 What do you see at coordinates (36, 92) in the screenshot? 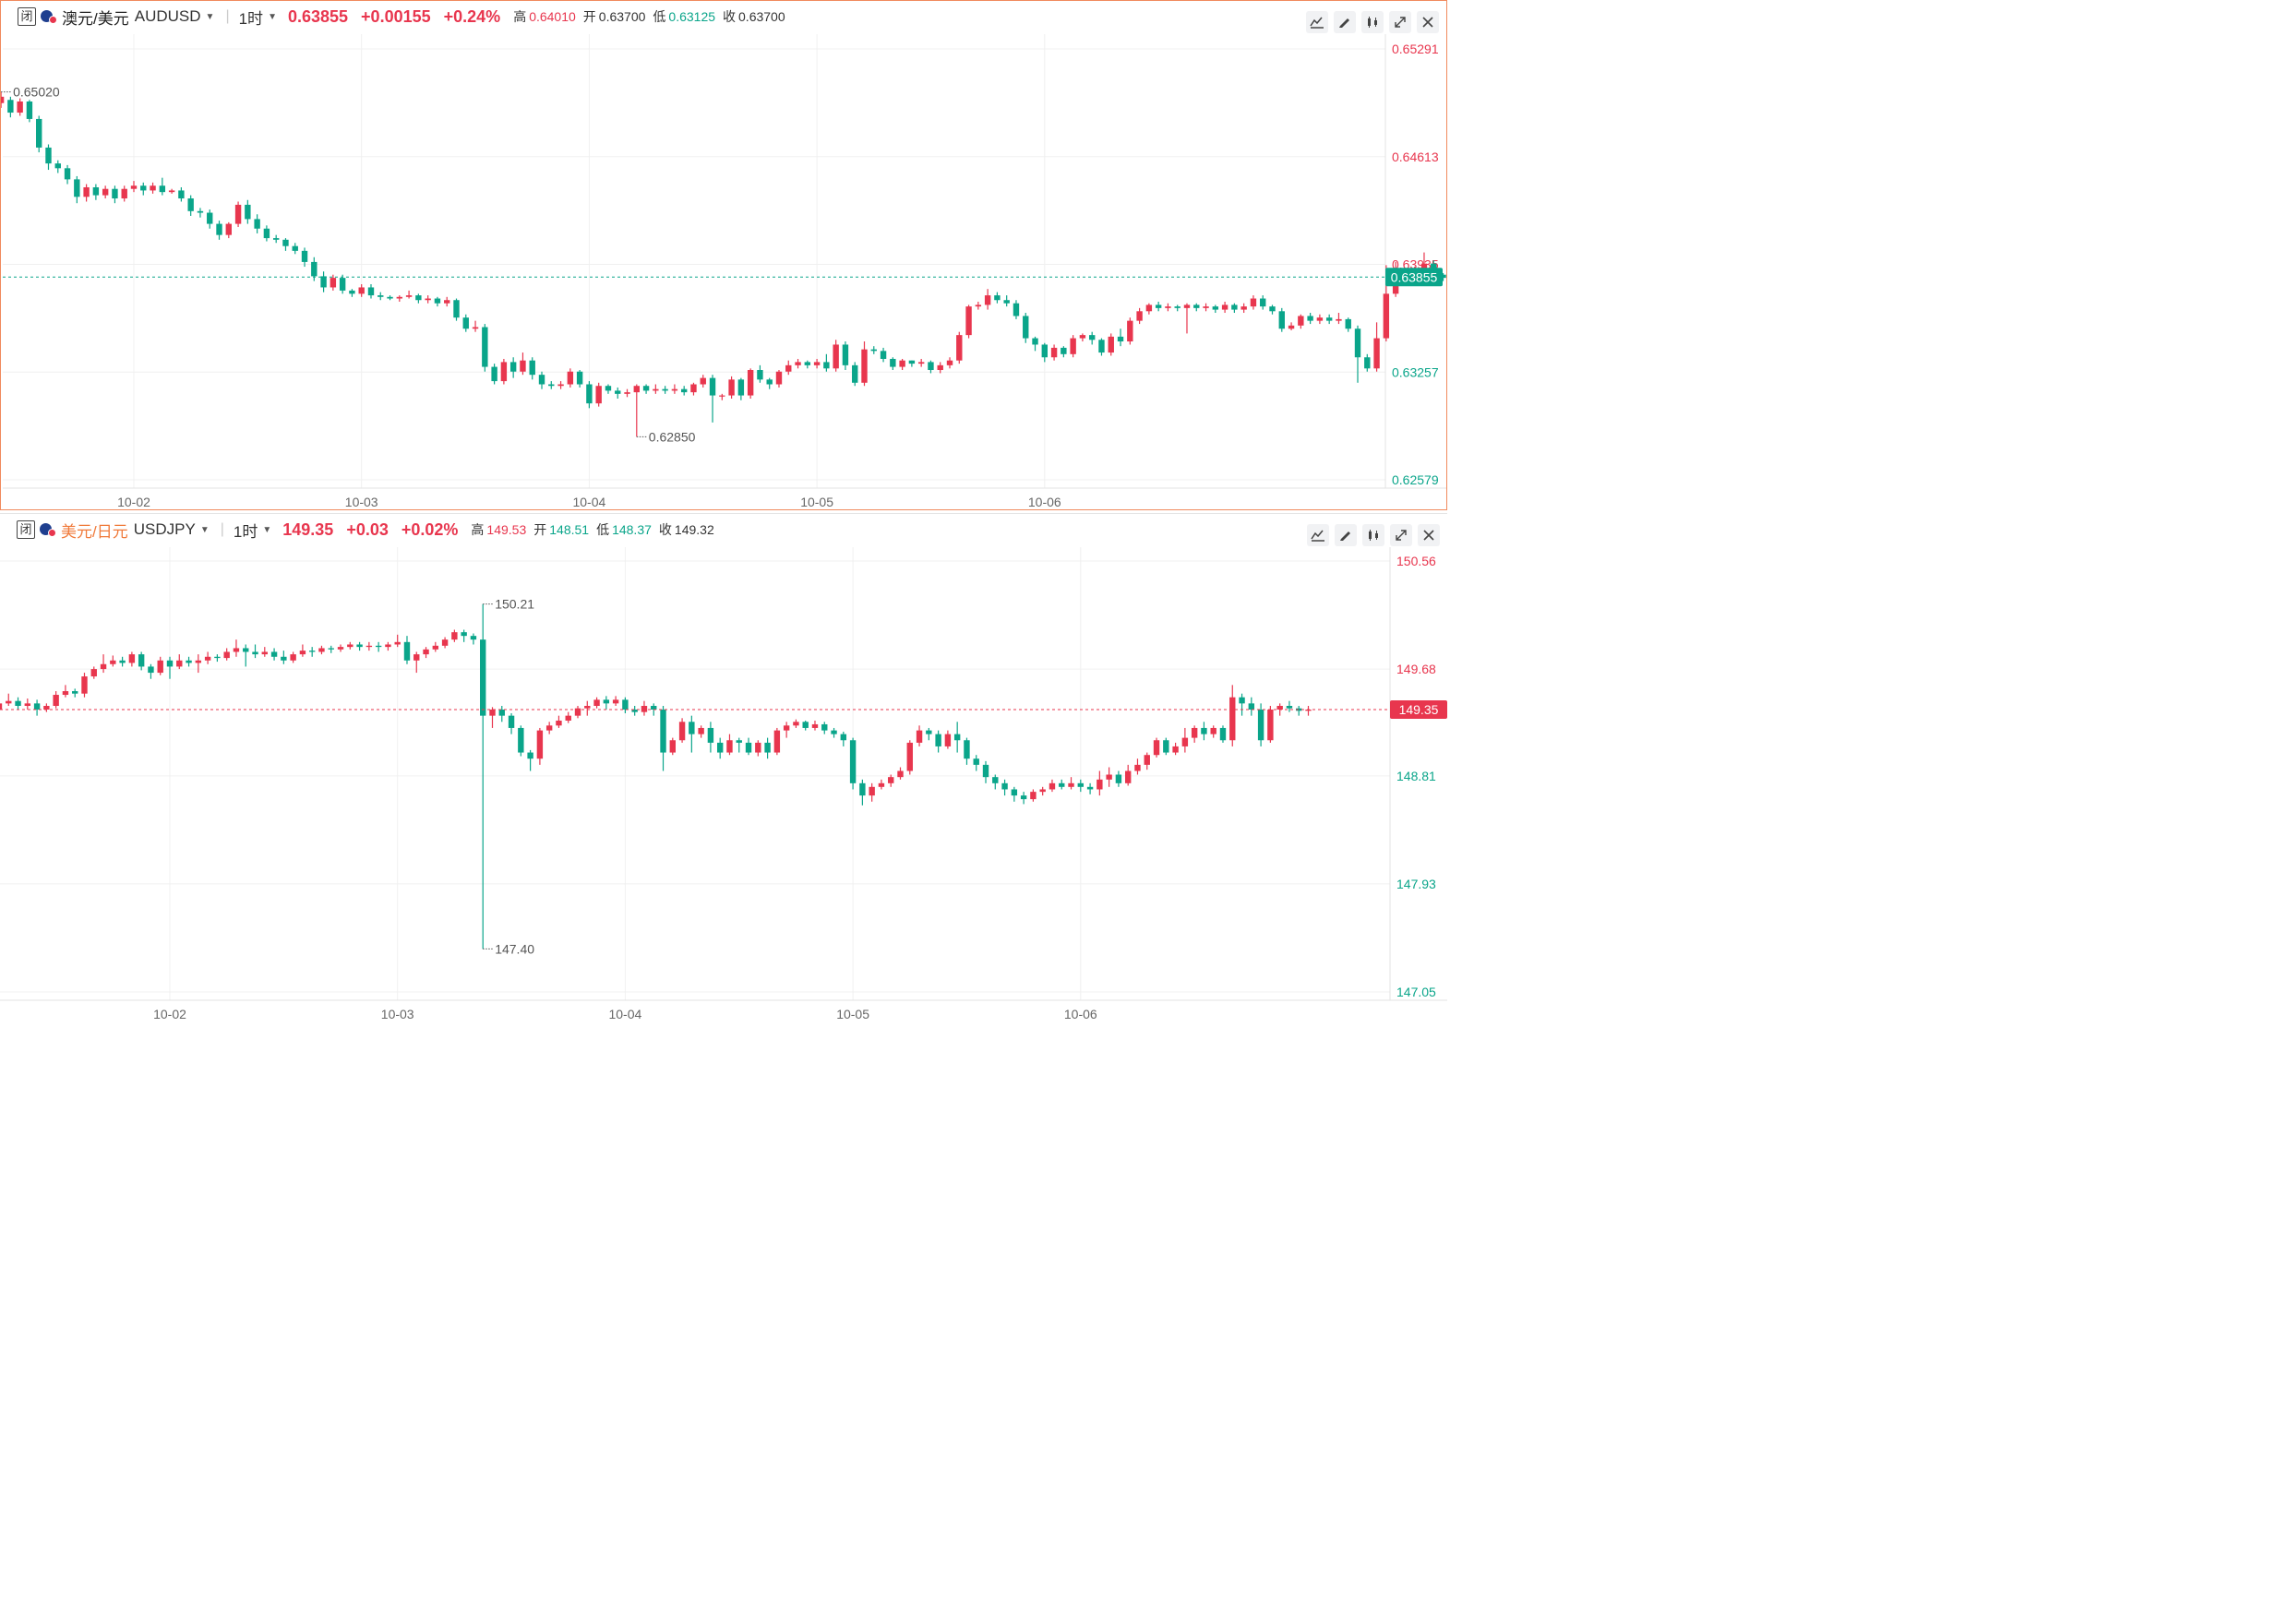
I see `max-marker-label: 0.65020` at bounding box center [36, 92].